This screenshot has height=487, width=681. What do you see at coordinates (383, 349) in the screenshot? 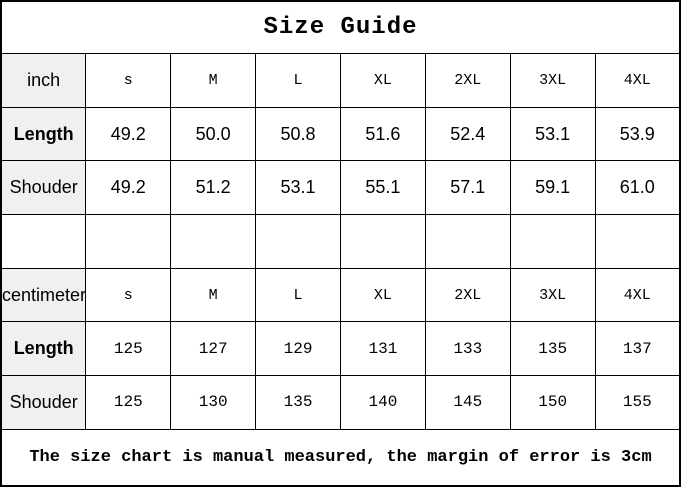
I see `value-cell: 131` at bounding box center [383, 349].